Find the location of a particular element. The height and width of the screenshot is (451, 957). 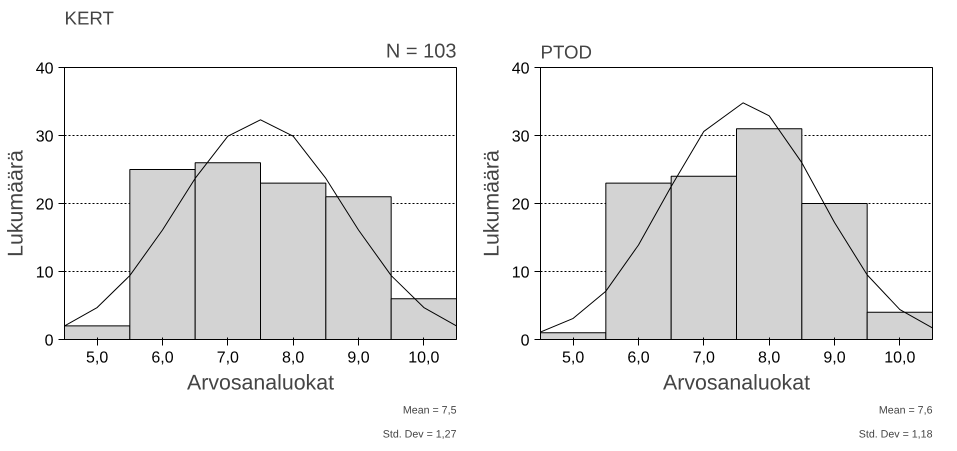

chart-title: PTOD is located at coordinates (566, 52).